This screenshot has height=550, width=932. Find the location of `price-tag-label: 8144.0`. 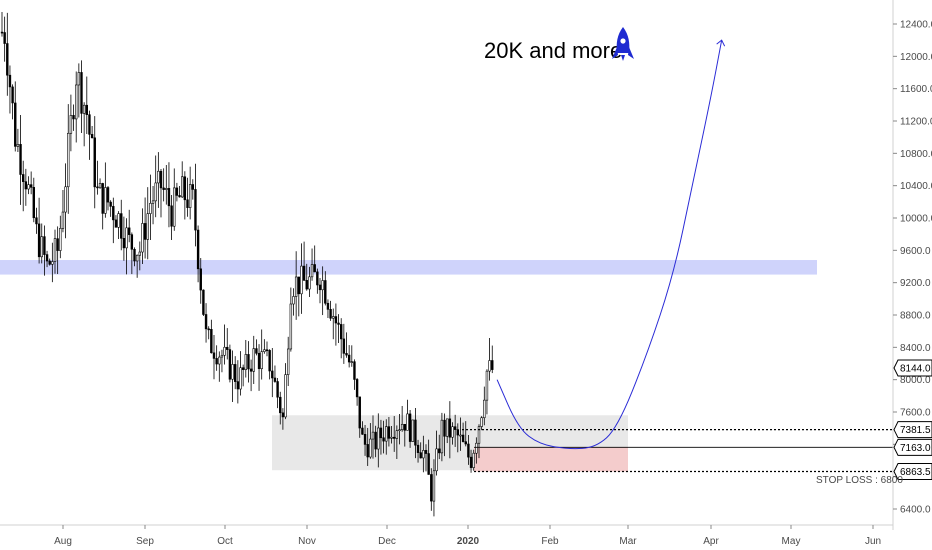

price-tag-label: 8144.0 is located at coordinates (915, 369).